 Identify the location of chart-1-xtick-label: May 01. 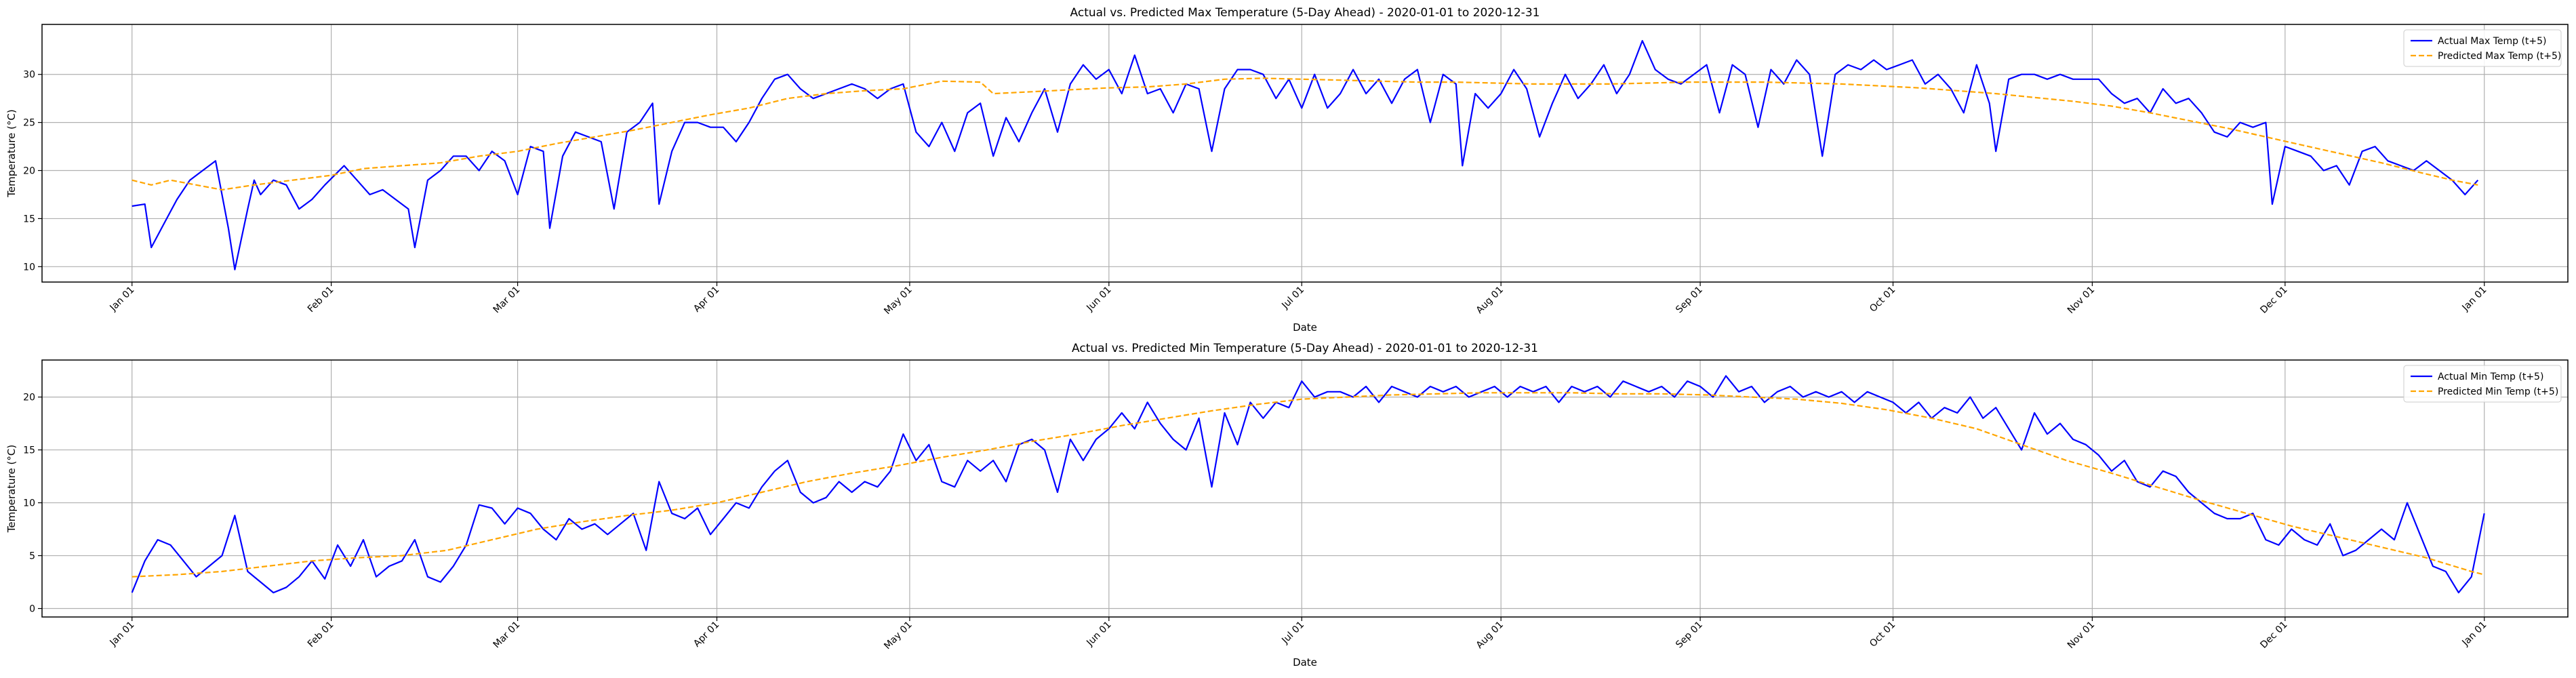
(898, 301).